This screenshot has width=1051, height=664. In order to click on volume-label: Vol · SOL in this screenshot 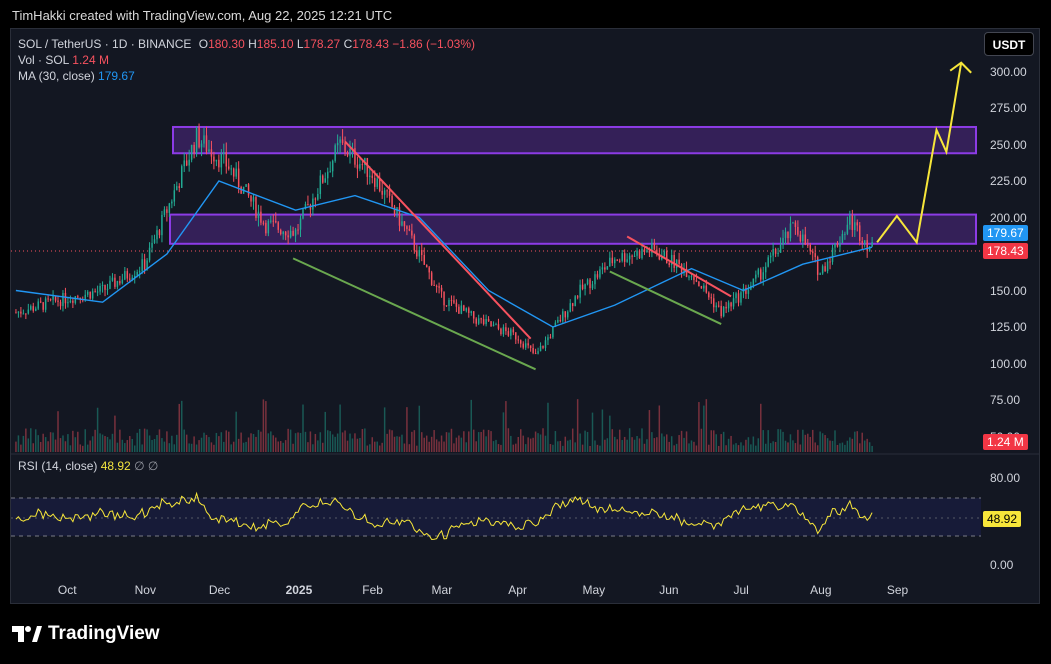, I will do `click(43, 60)`.